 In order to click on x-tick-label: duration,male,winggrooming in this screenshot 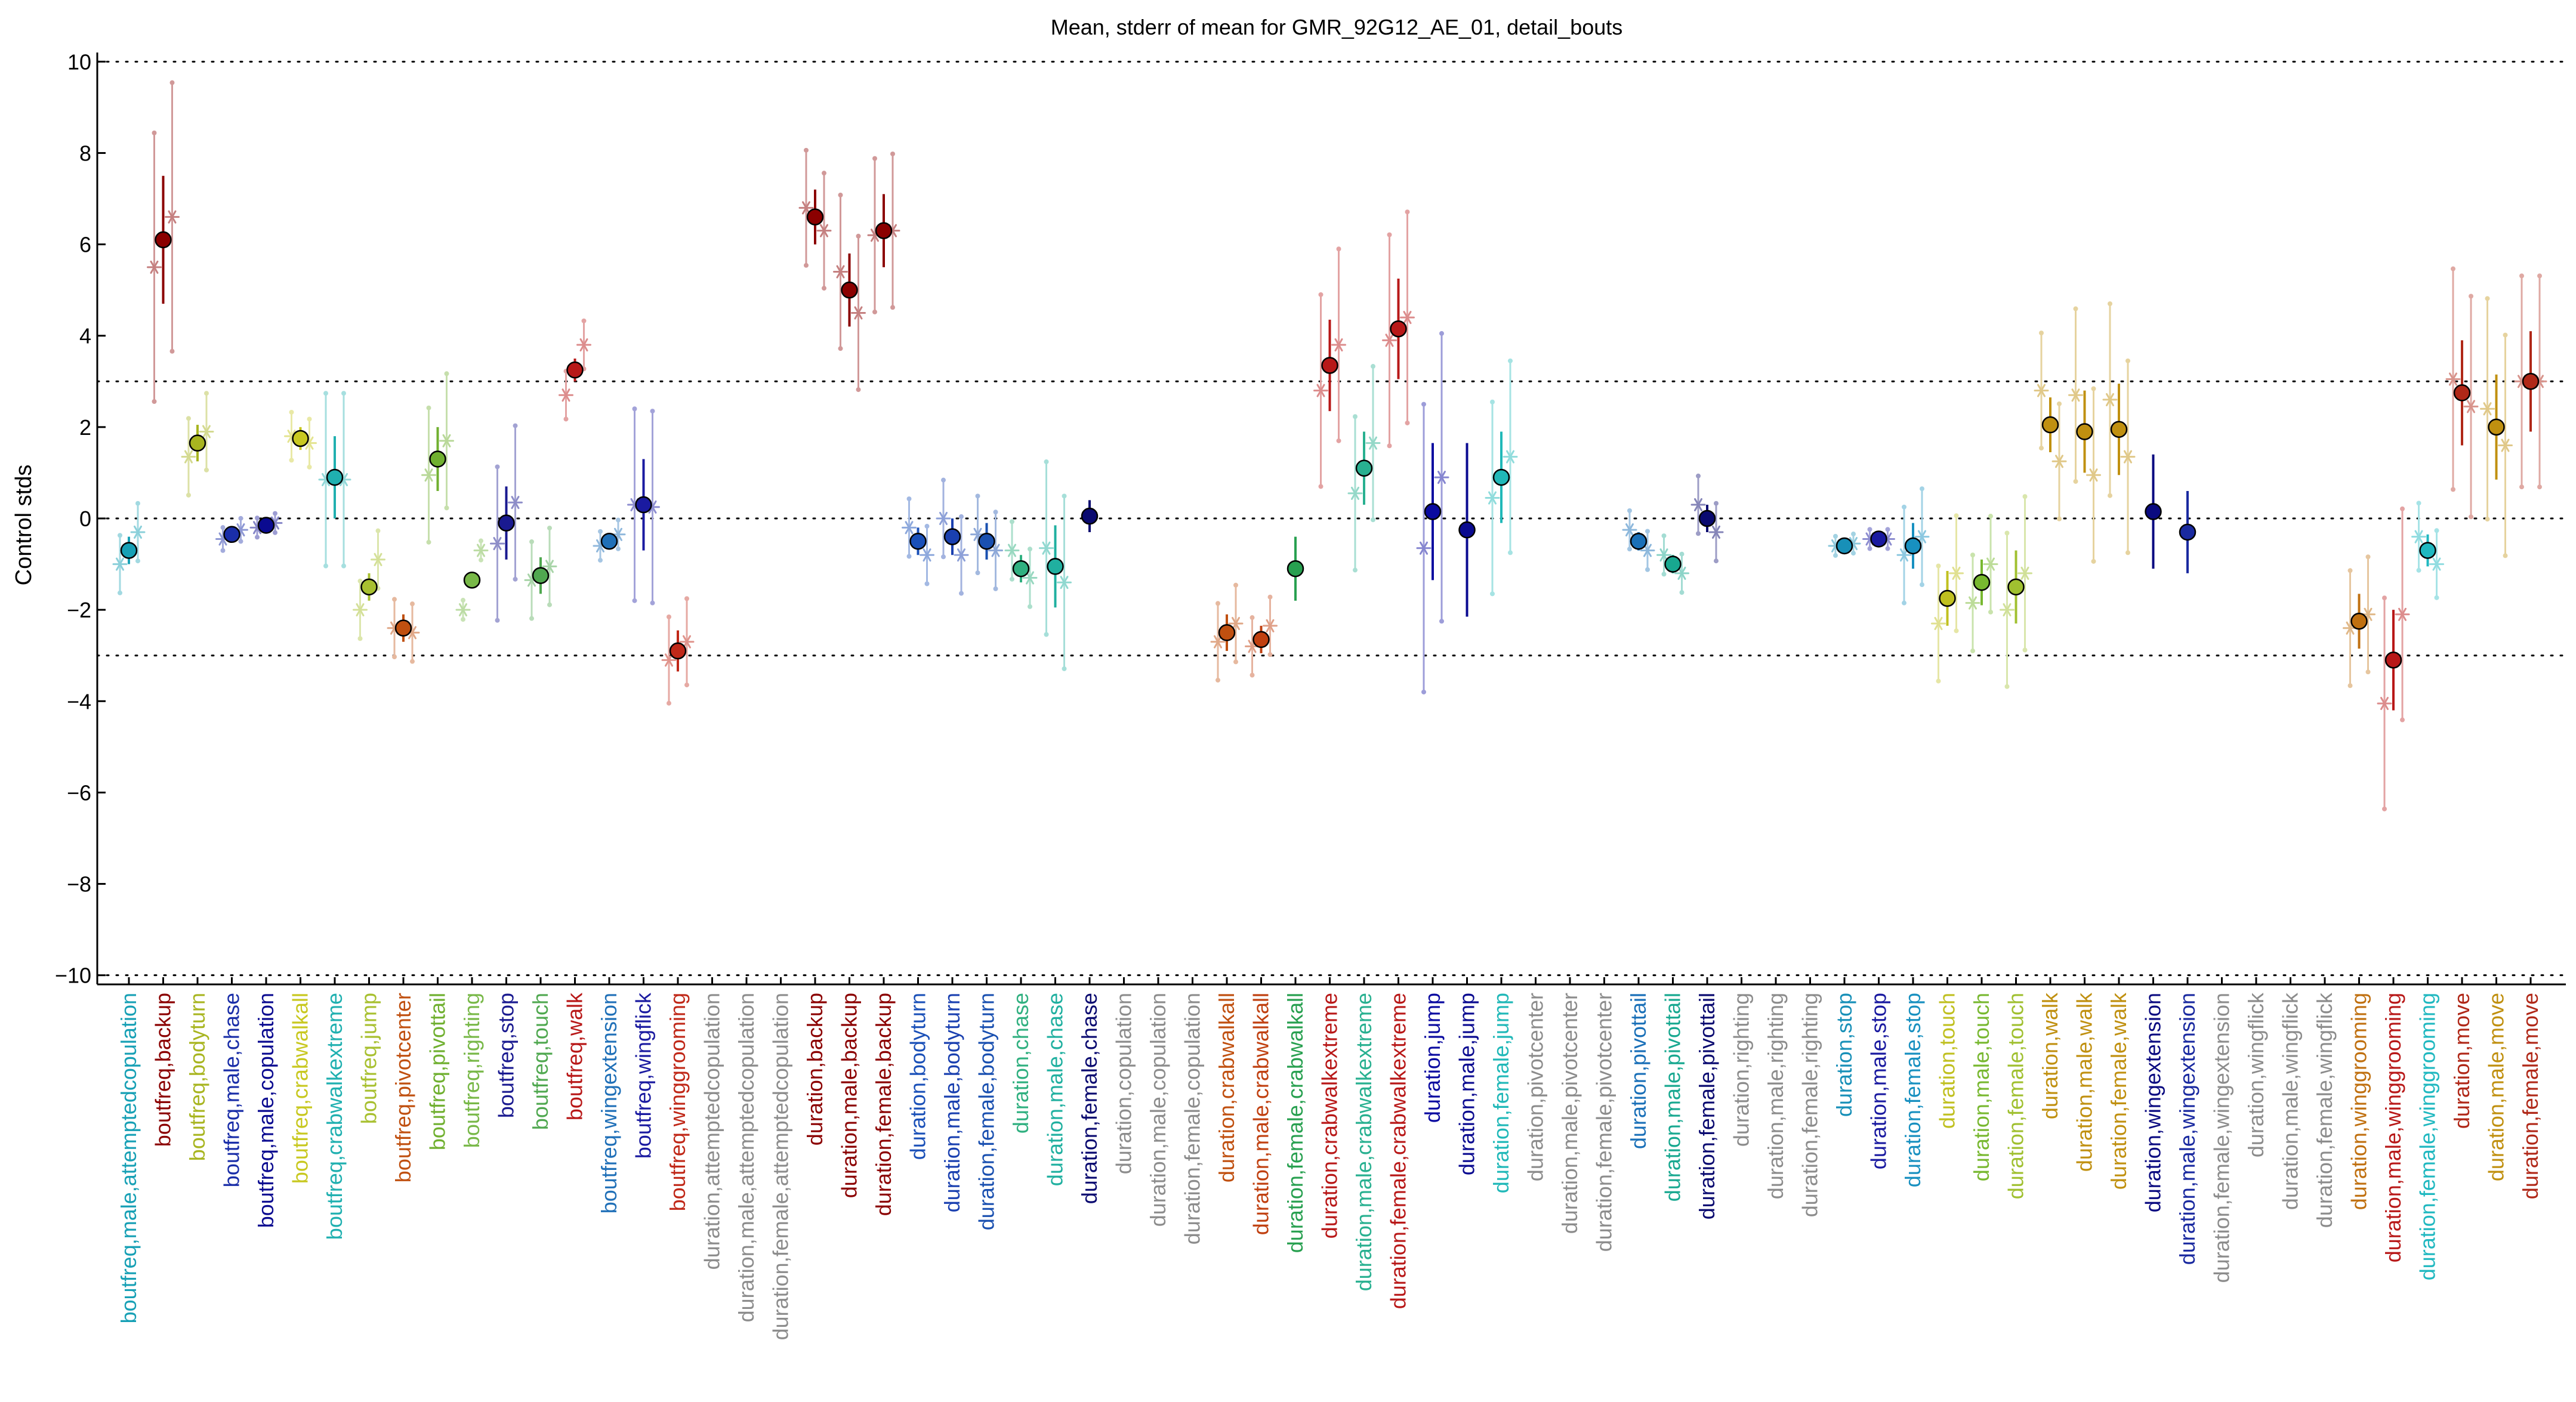, I will do `click(2393, 1127)`.